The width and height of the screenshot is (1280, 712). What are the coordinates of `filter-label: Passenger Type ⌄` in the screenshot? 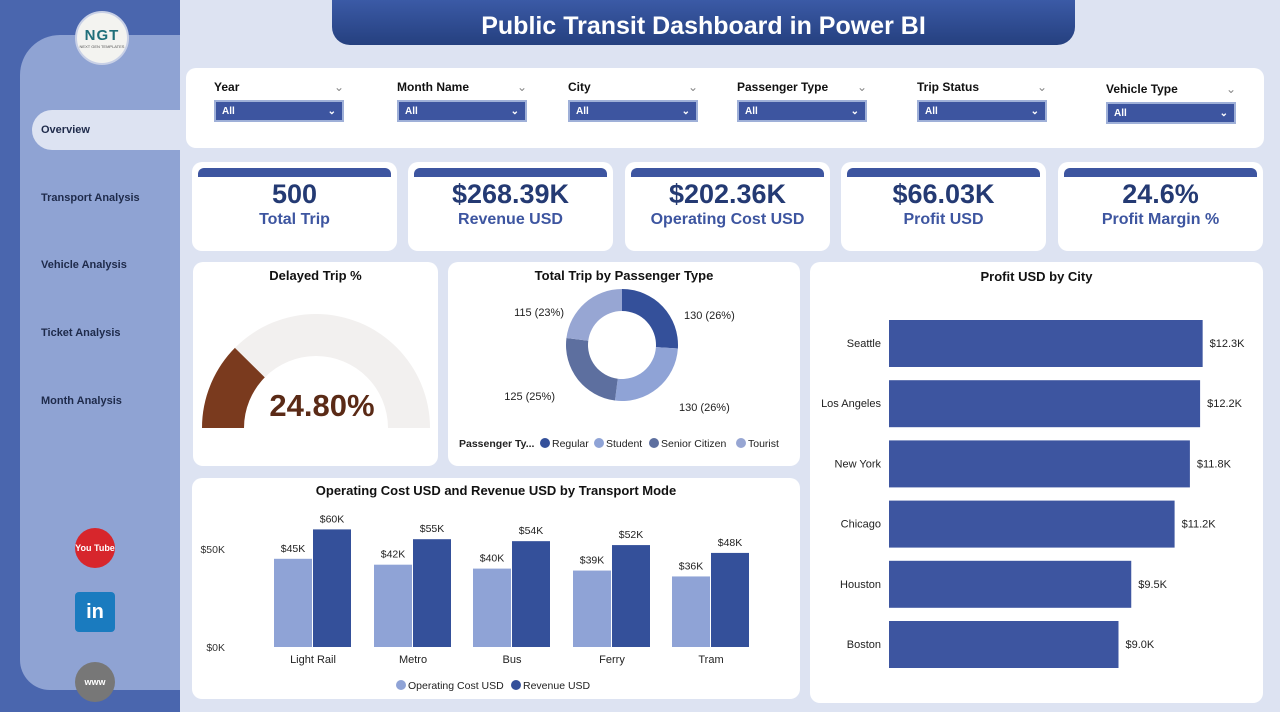 It's located at (802, 87).